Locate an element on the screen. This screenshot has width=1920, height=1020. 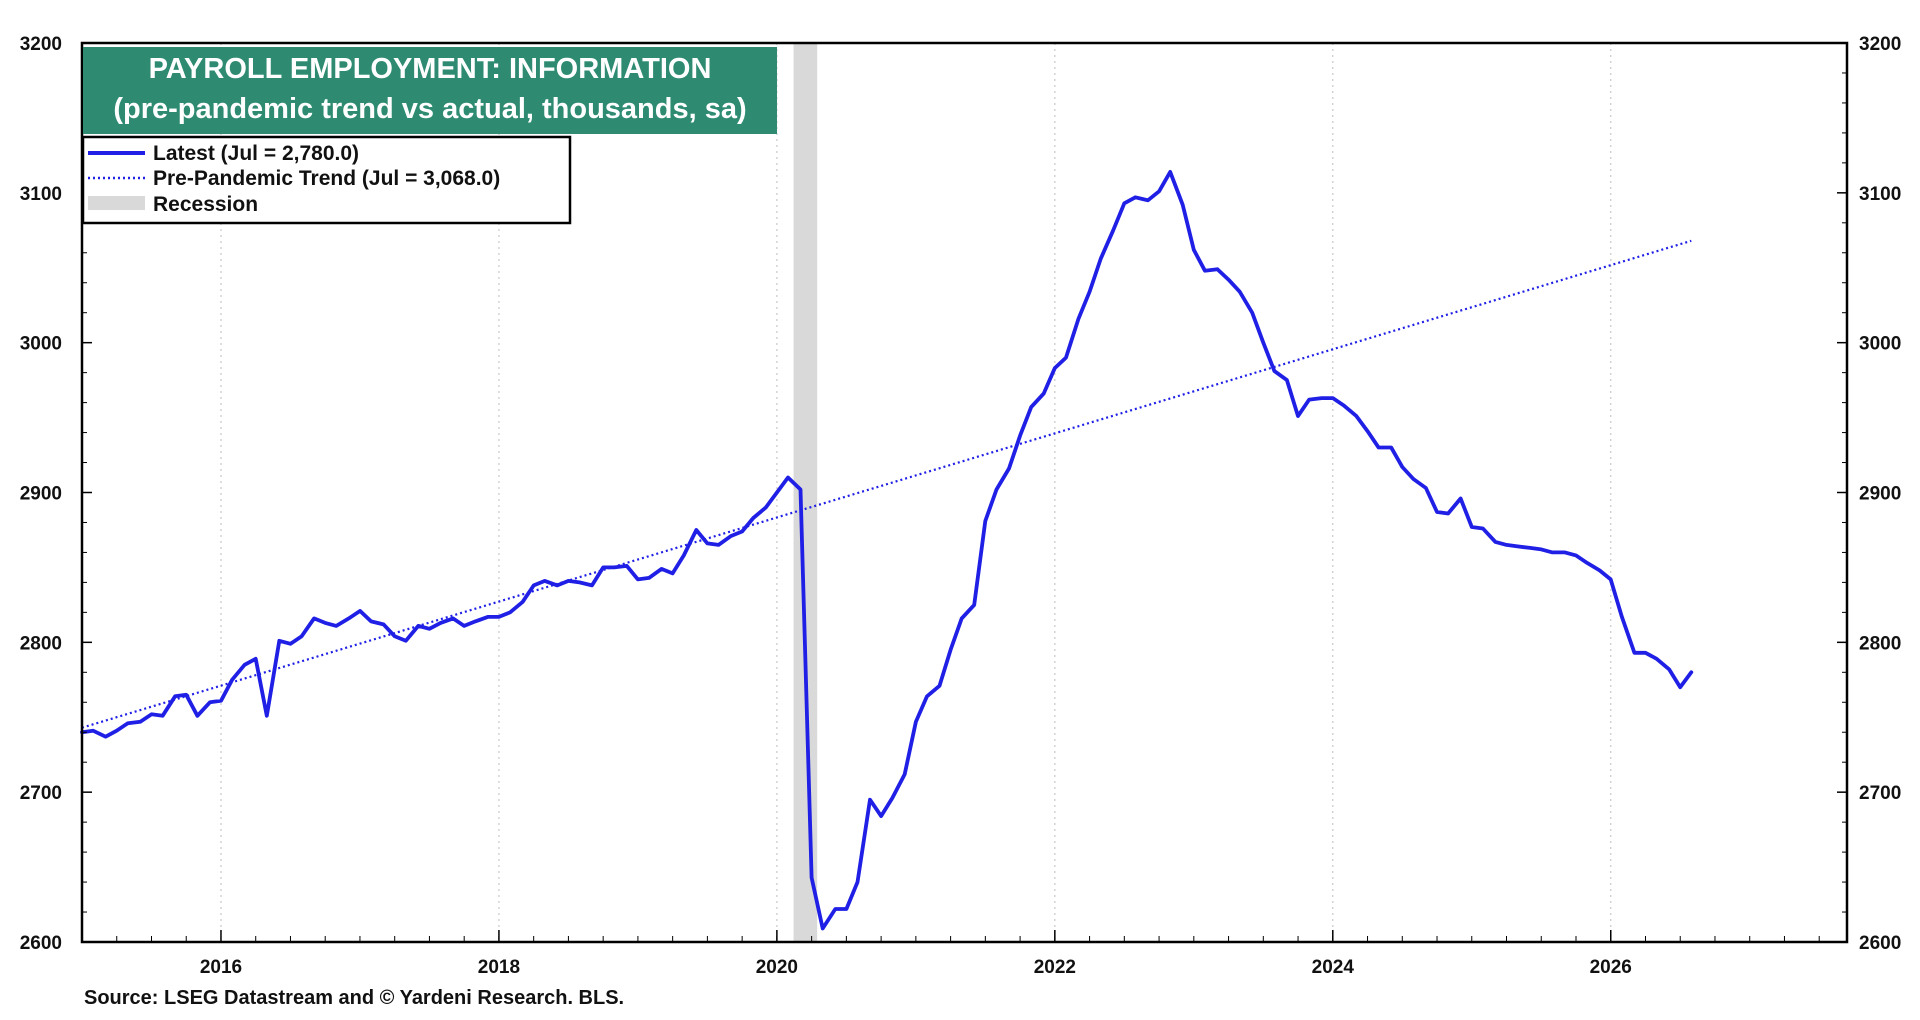
y-tick-label-right: 3200 is located at coordinates (1880, 44).